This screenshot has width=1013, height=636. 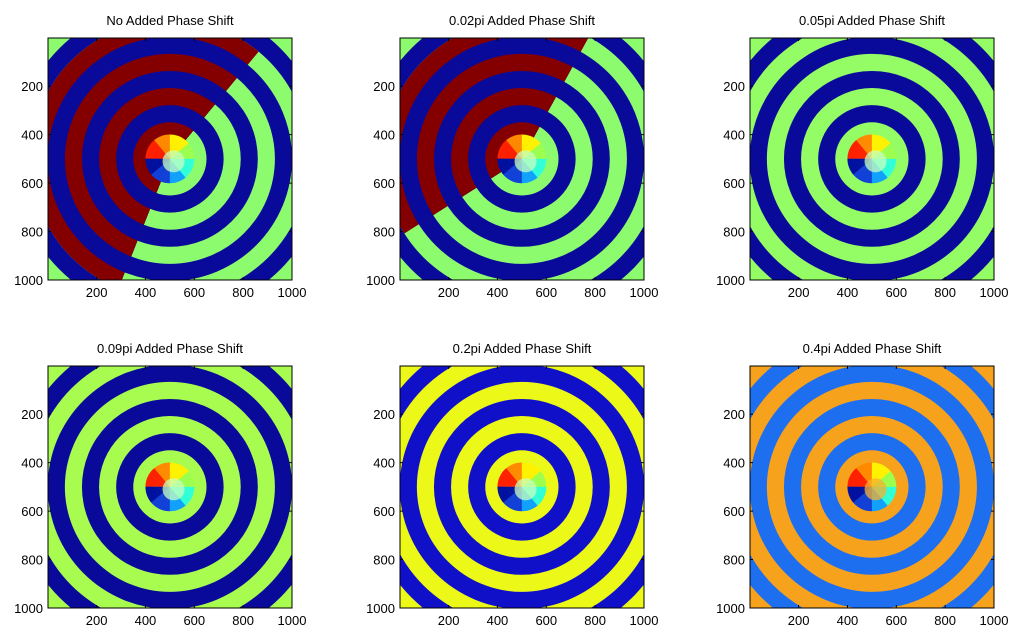 What do you see at coordinates (170, 348) in the screenshot?
I see `subplot-title: 0.09pi Added Phase Shift` at bounding box center [170, 348].